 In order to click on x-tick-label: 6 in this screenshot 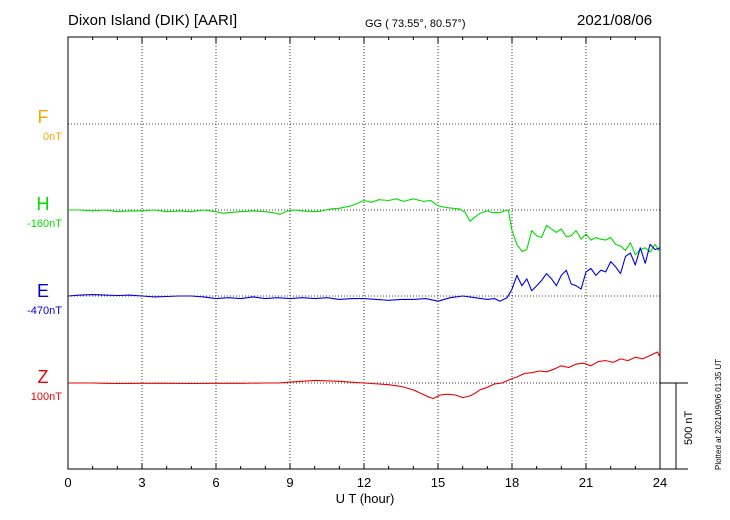, I will do `click(215, 482)`.